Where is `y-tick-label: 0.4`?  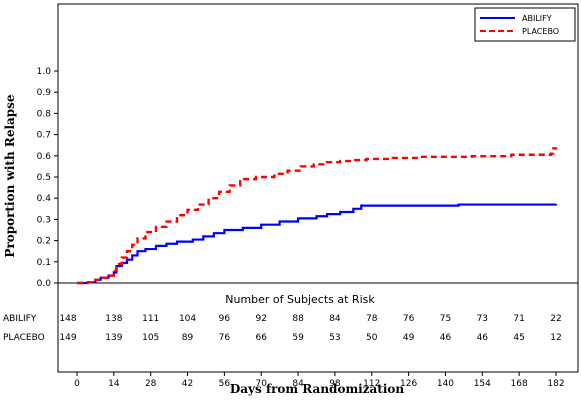
y-tick-label: 0.4 is located at coordinates (44, 199).